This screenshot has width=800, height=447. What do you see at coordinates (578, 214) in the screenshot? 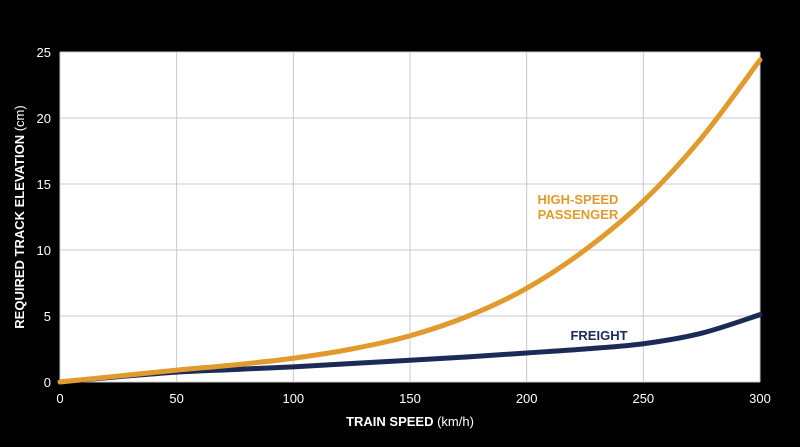
I see `series-label-line: PASSENGER` at bounding box center [578, 214].